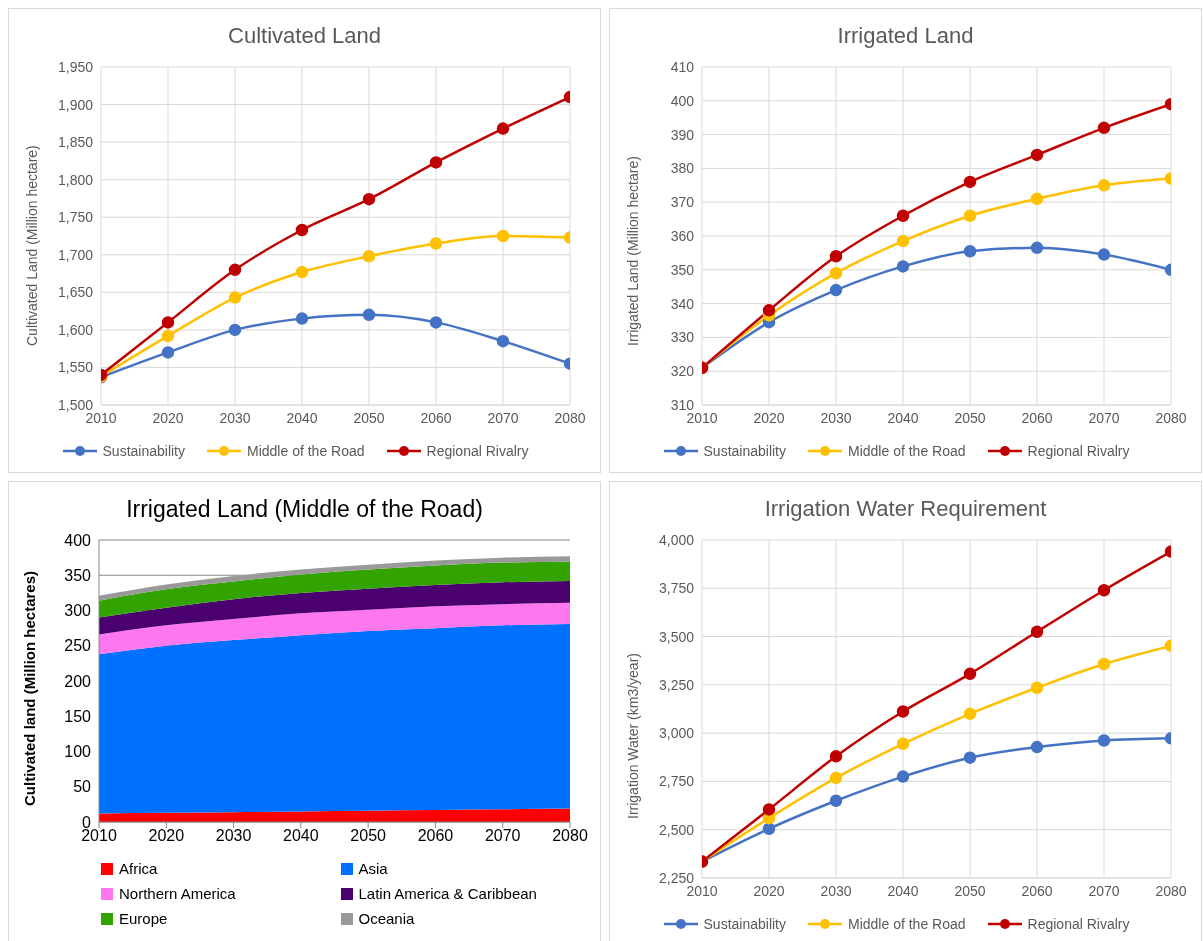 This screenshot has width=1203, height=941. What do you see at coordinates (78, 681) in the screenshot?
I see `y-tick-label: 200` at bounding box center [78, 681].